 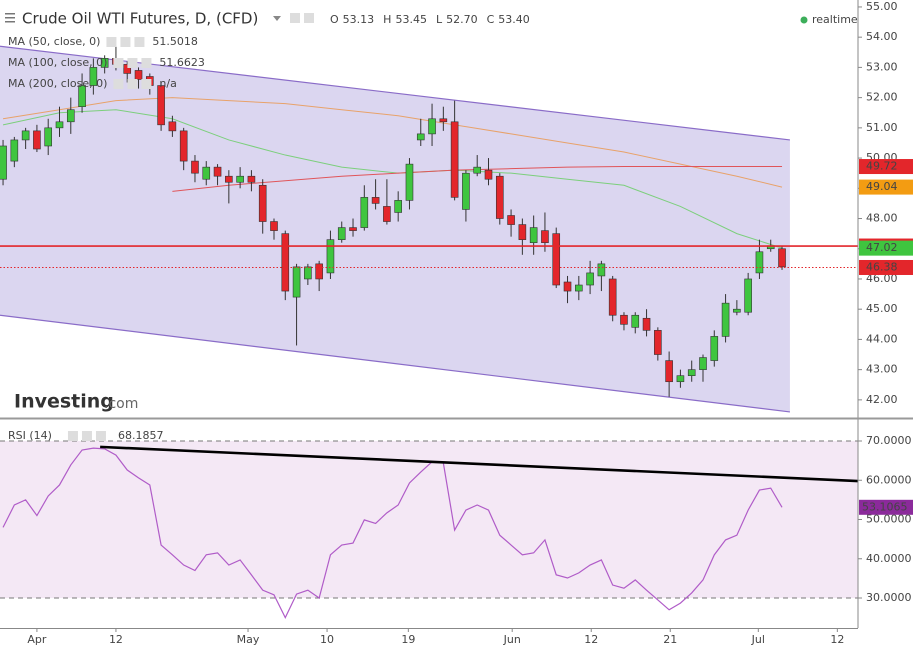 What do you see at coordinates (804, 20) in the screenshot?
I see `status-dot` at bounding box center [804, 20].